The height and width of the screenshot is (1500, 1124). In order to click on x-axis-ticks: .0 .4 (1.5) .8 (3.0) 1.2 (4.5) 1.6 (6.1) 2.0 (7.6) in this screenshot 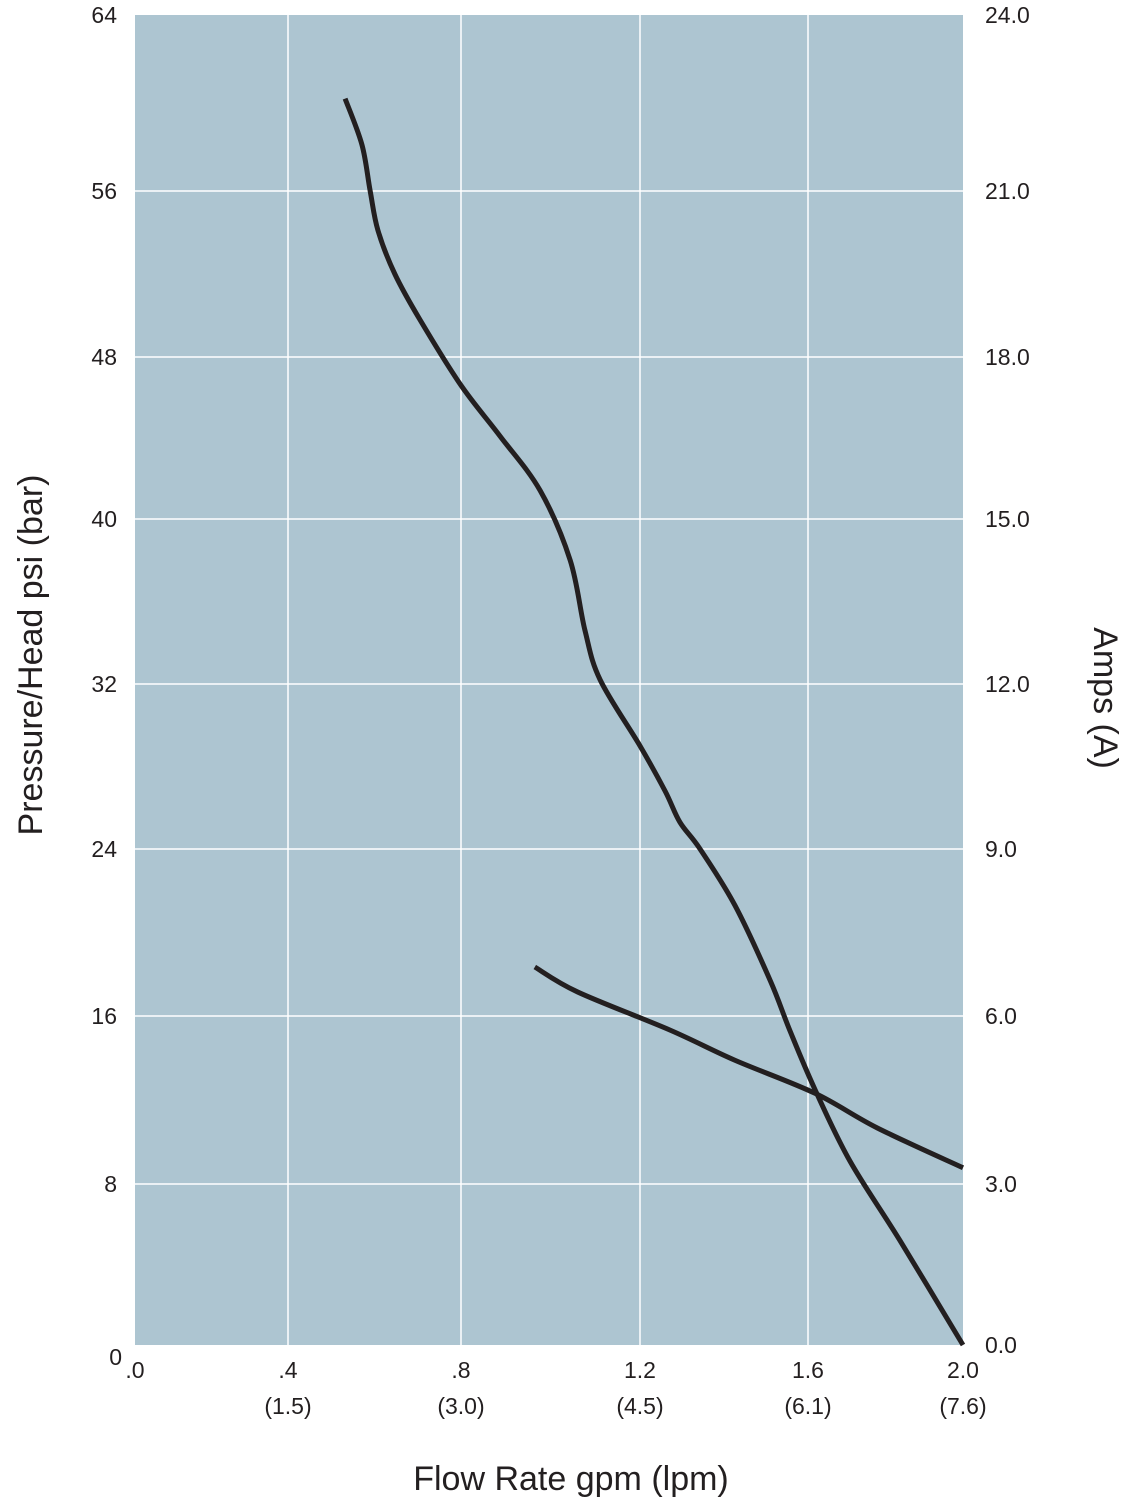, I will do `click(555, 1388)`.